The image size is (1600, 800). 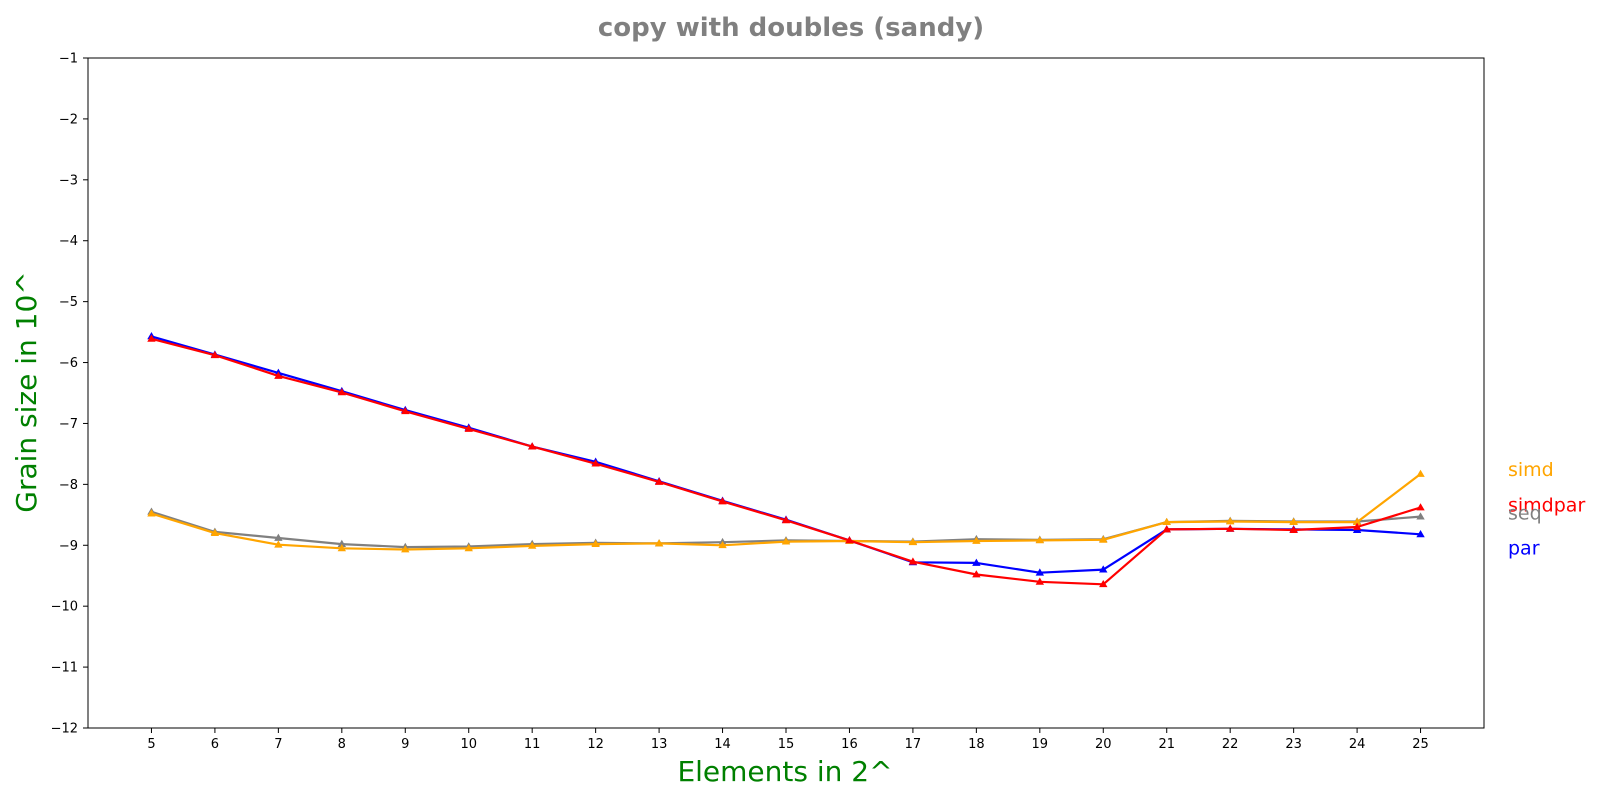 What do you see at coordinates (1524, 548) in the screenshot?
I see `series-label-par: par` at bounding box center [1524, 548].